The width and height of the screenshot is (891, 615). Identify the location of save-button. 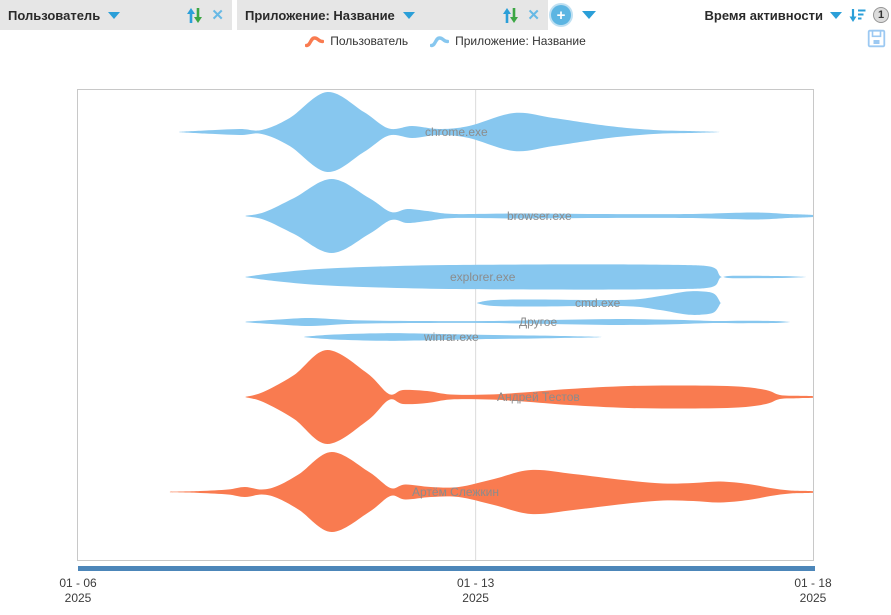
(876, 38).